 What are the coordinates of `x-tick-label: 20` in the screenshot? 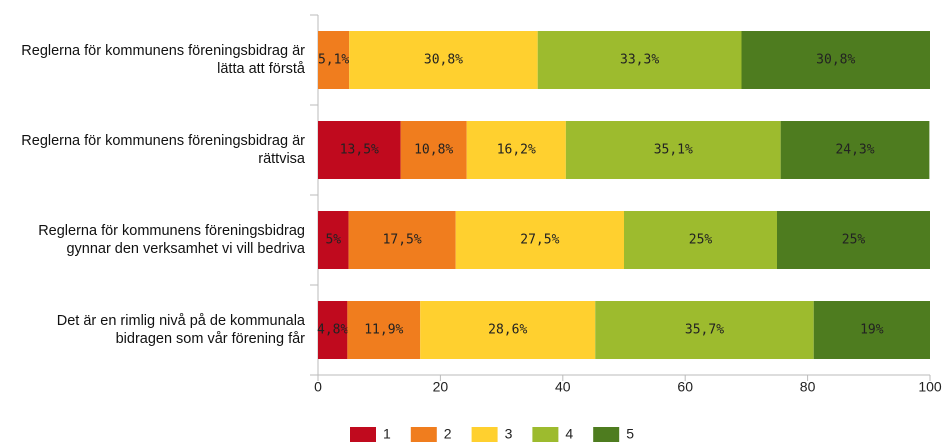 It's located at (441, 387).